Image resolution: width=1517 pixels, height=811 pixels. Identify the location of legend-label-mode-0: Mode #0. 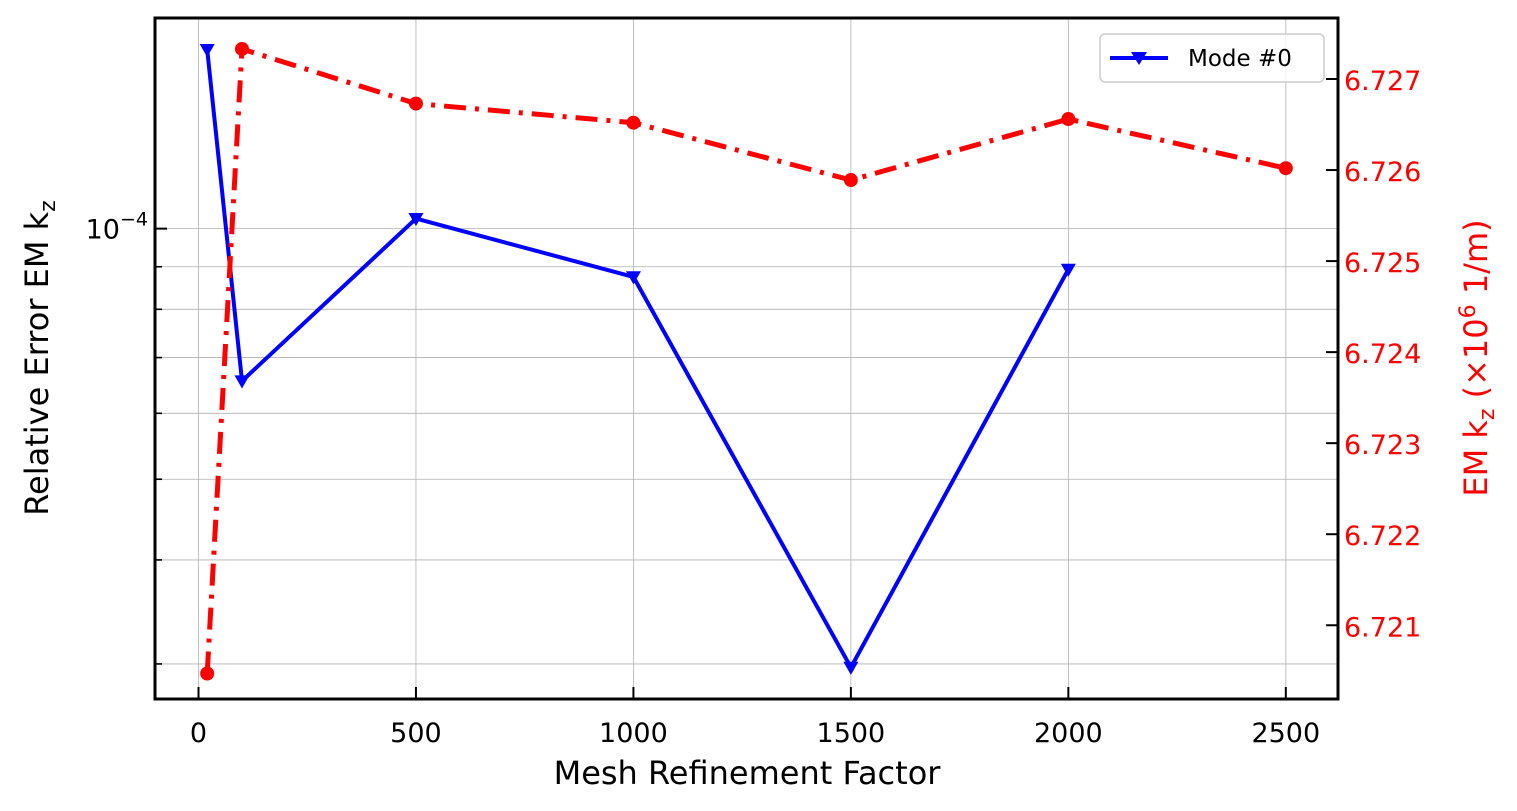
(1240, 59).